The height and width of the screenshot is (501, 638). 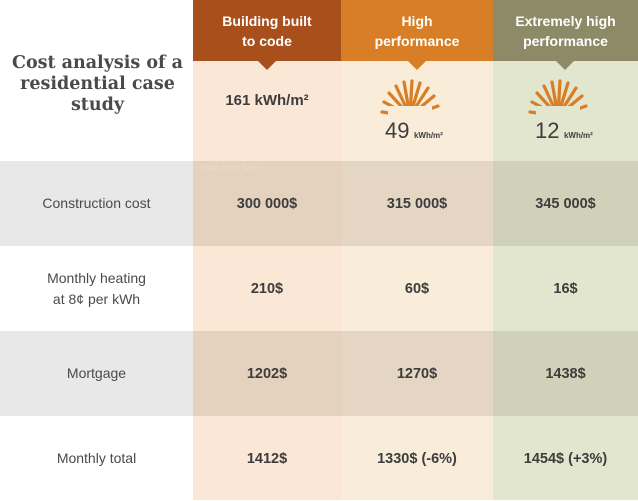 I want to click on column-header-code: Building built to code, so click(x=267, y=30).